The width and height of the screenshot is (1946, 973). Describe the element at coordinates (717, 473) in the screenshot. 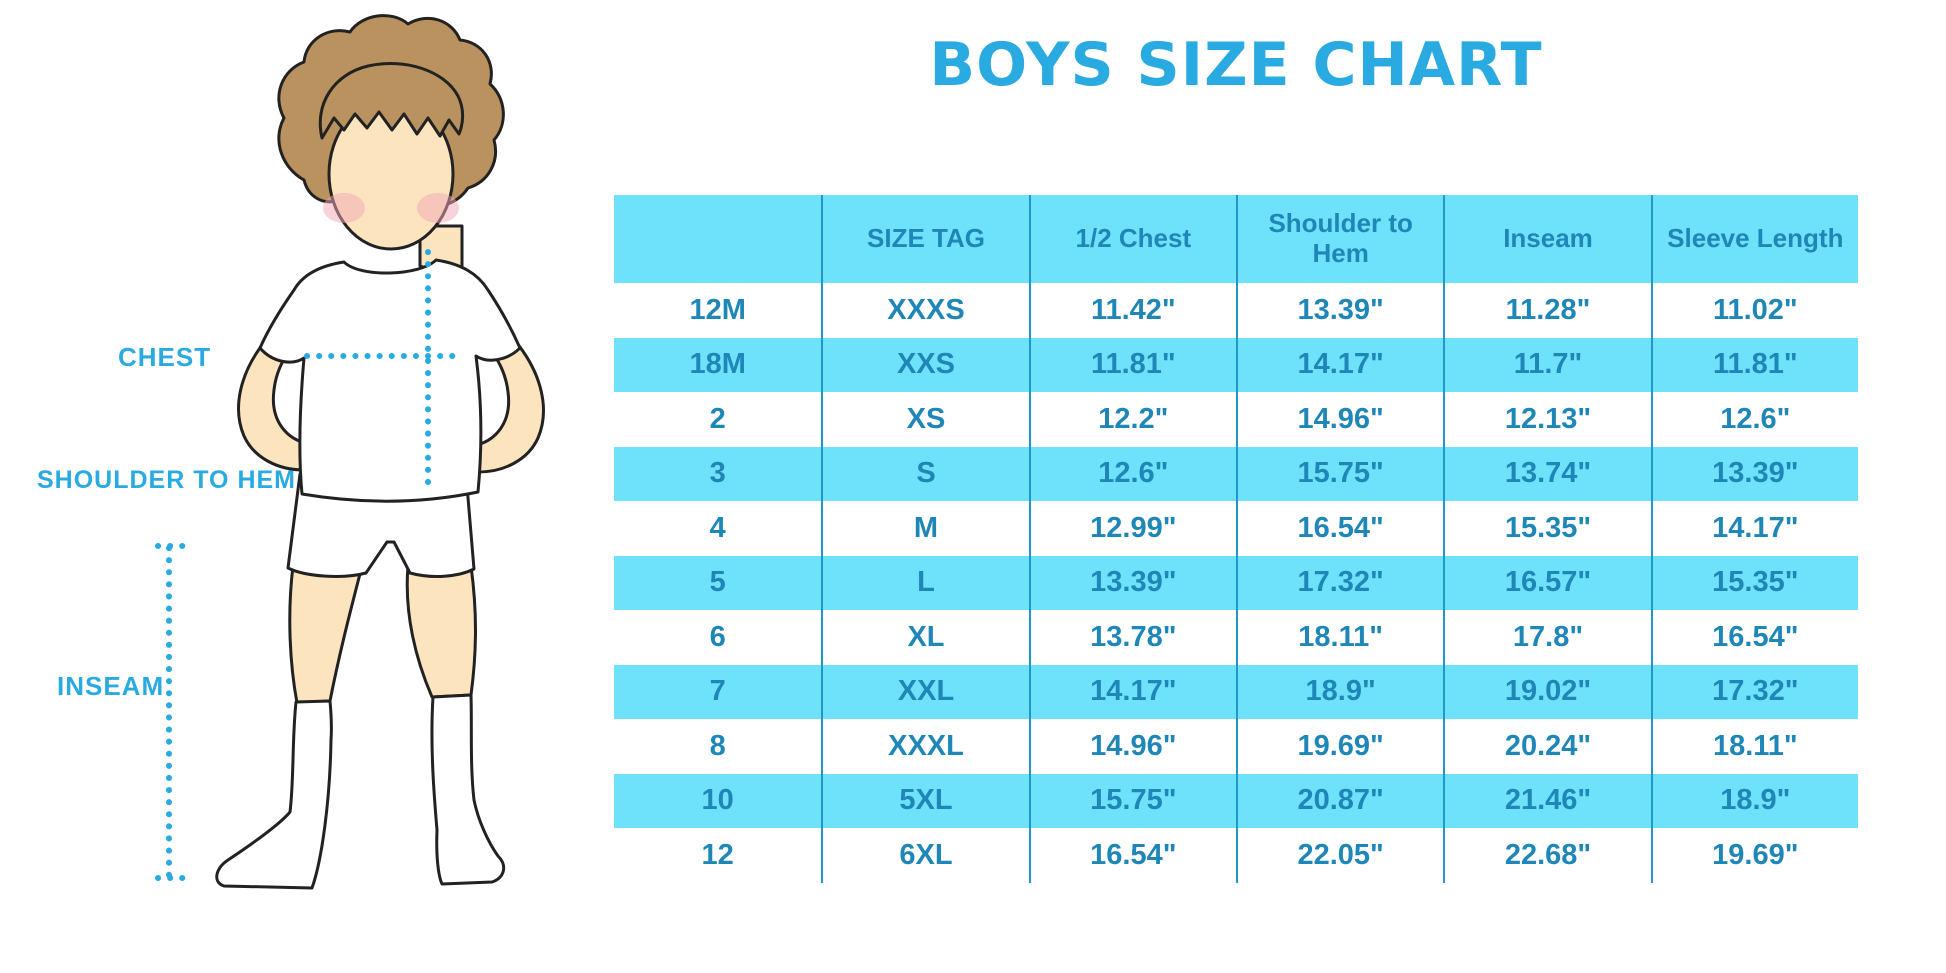

I see `row-size-label: 3` at that location.